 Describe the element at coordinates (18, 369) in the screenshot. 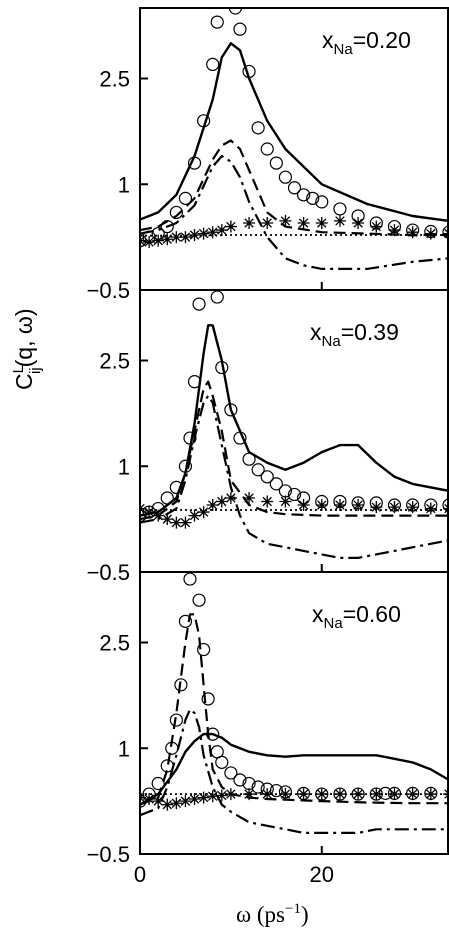

I see `y-axis-label-sup: L` at that location.